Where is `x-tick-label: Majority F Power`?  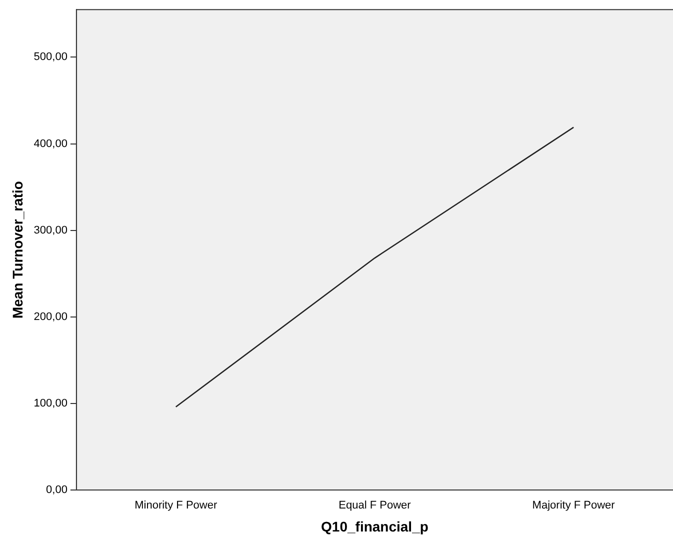 x-tick-label: Majority F Power is located at coordinates (574, 506).